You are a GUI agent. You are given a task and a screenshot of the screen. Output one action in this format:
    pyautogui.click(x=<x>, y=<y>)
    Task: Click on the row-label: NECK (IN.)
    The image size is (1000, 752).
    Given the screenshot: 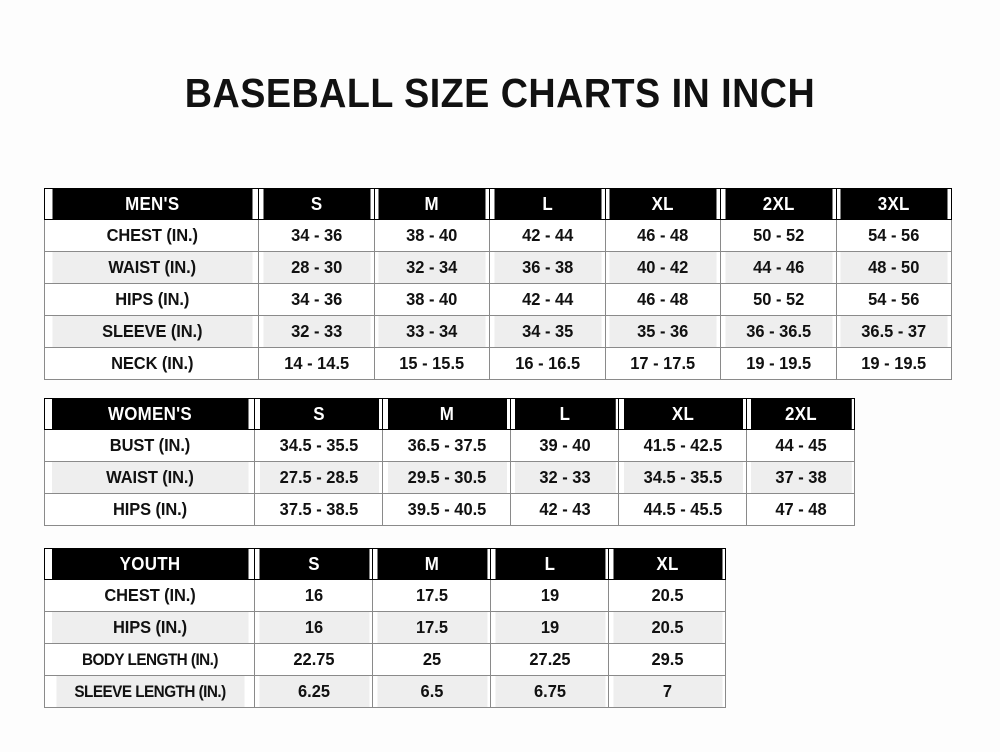 What is the action you would take?
    pyautogui.click(x=152, y=363)
    